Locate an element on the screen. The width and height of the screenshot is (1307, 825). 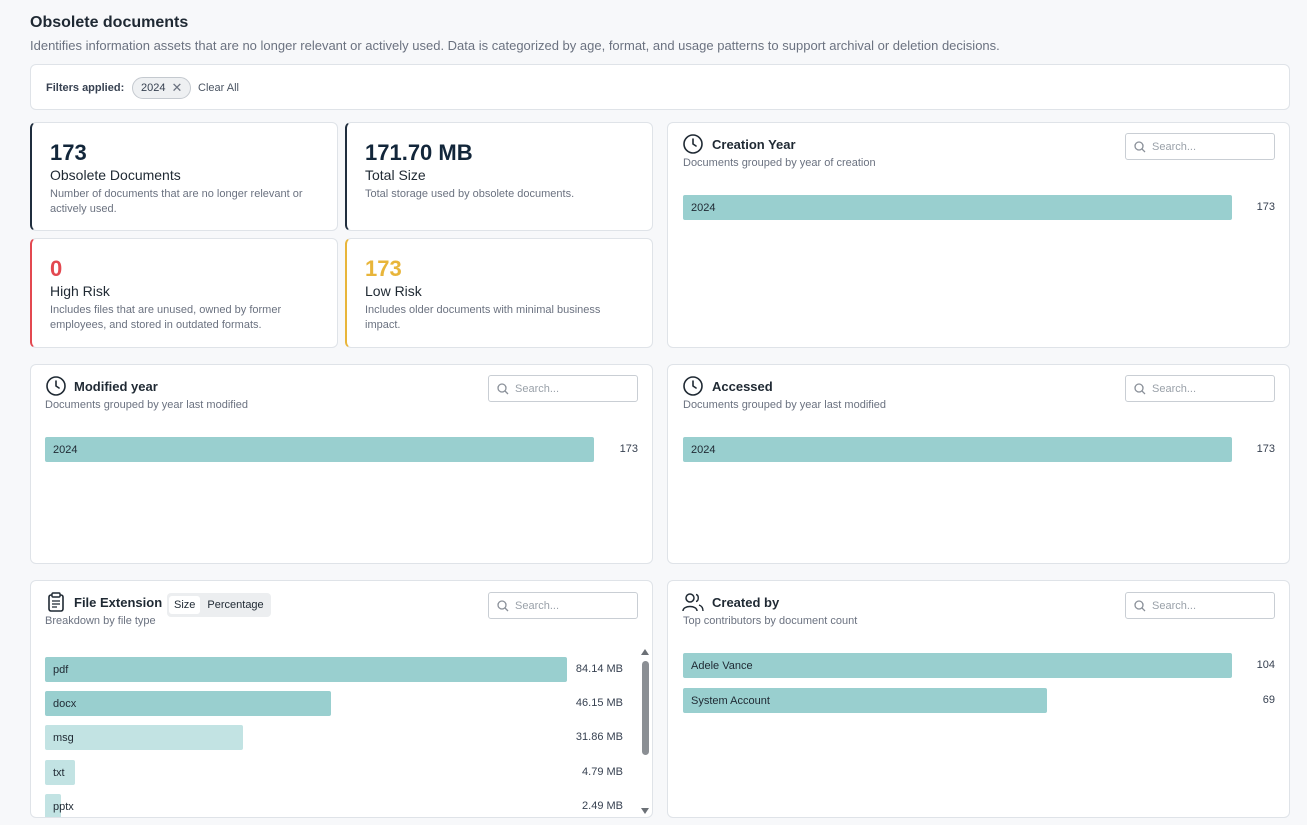
scrollbar is located at coordinates (645, 732).